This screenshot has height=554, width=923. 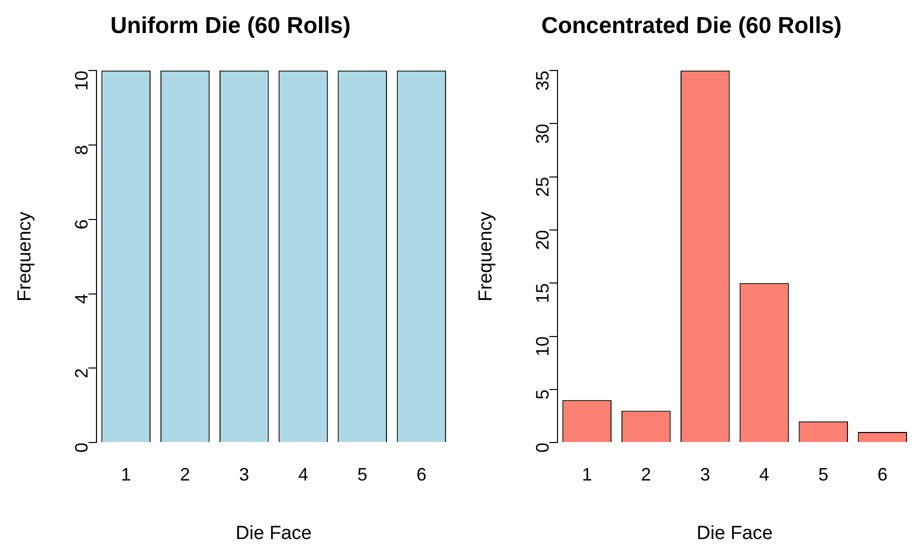 I want to click on y-tick-label: 25, so click(x=542, y=186).